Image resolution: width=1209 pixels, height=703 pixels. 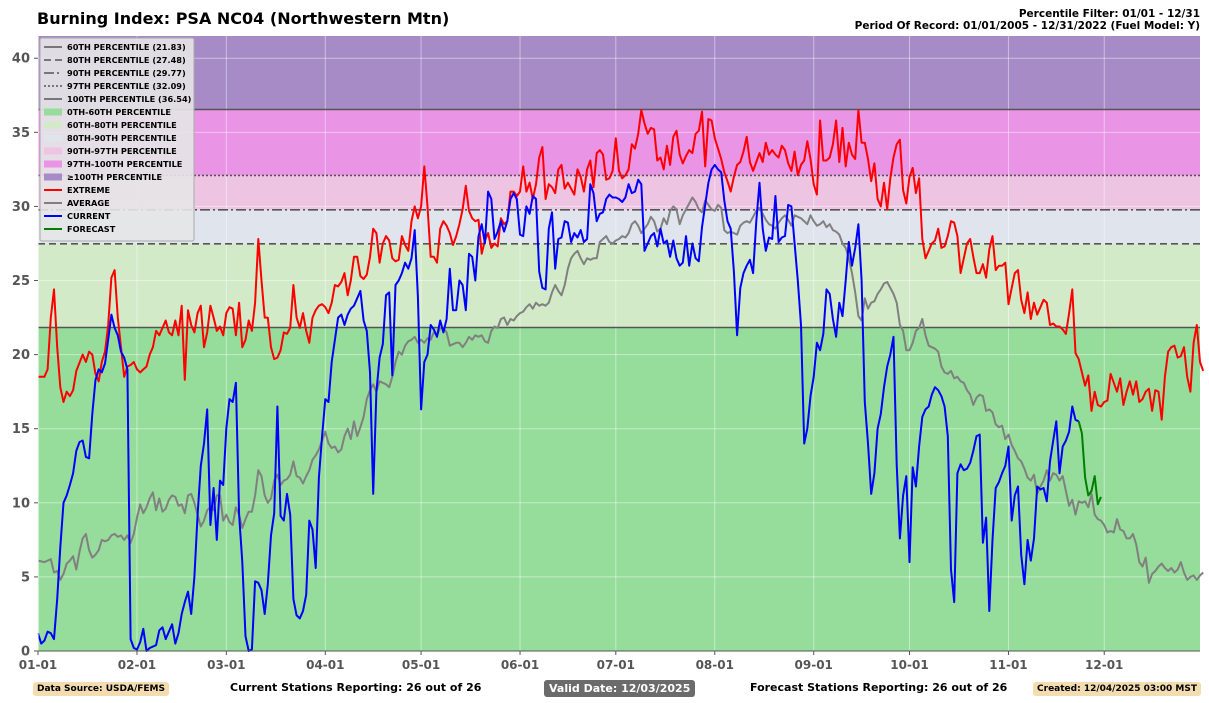 What do you see at coordinates (91, 229) in the screenshot?
I see `legend-label: FORECAST` at bounding box center [91, 229].